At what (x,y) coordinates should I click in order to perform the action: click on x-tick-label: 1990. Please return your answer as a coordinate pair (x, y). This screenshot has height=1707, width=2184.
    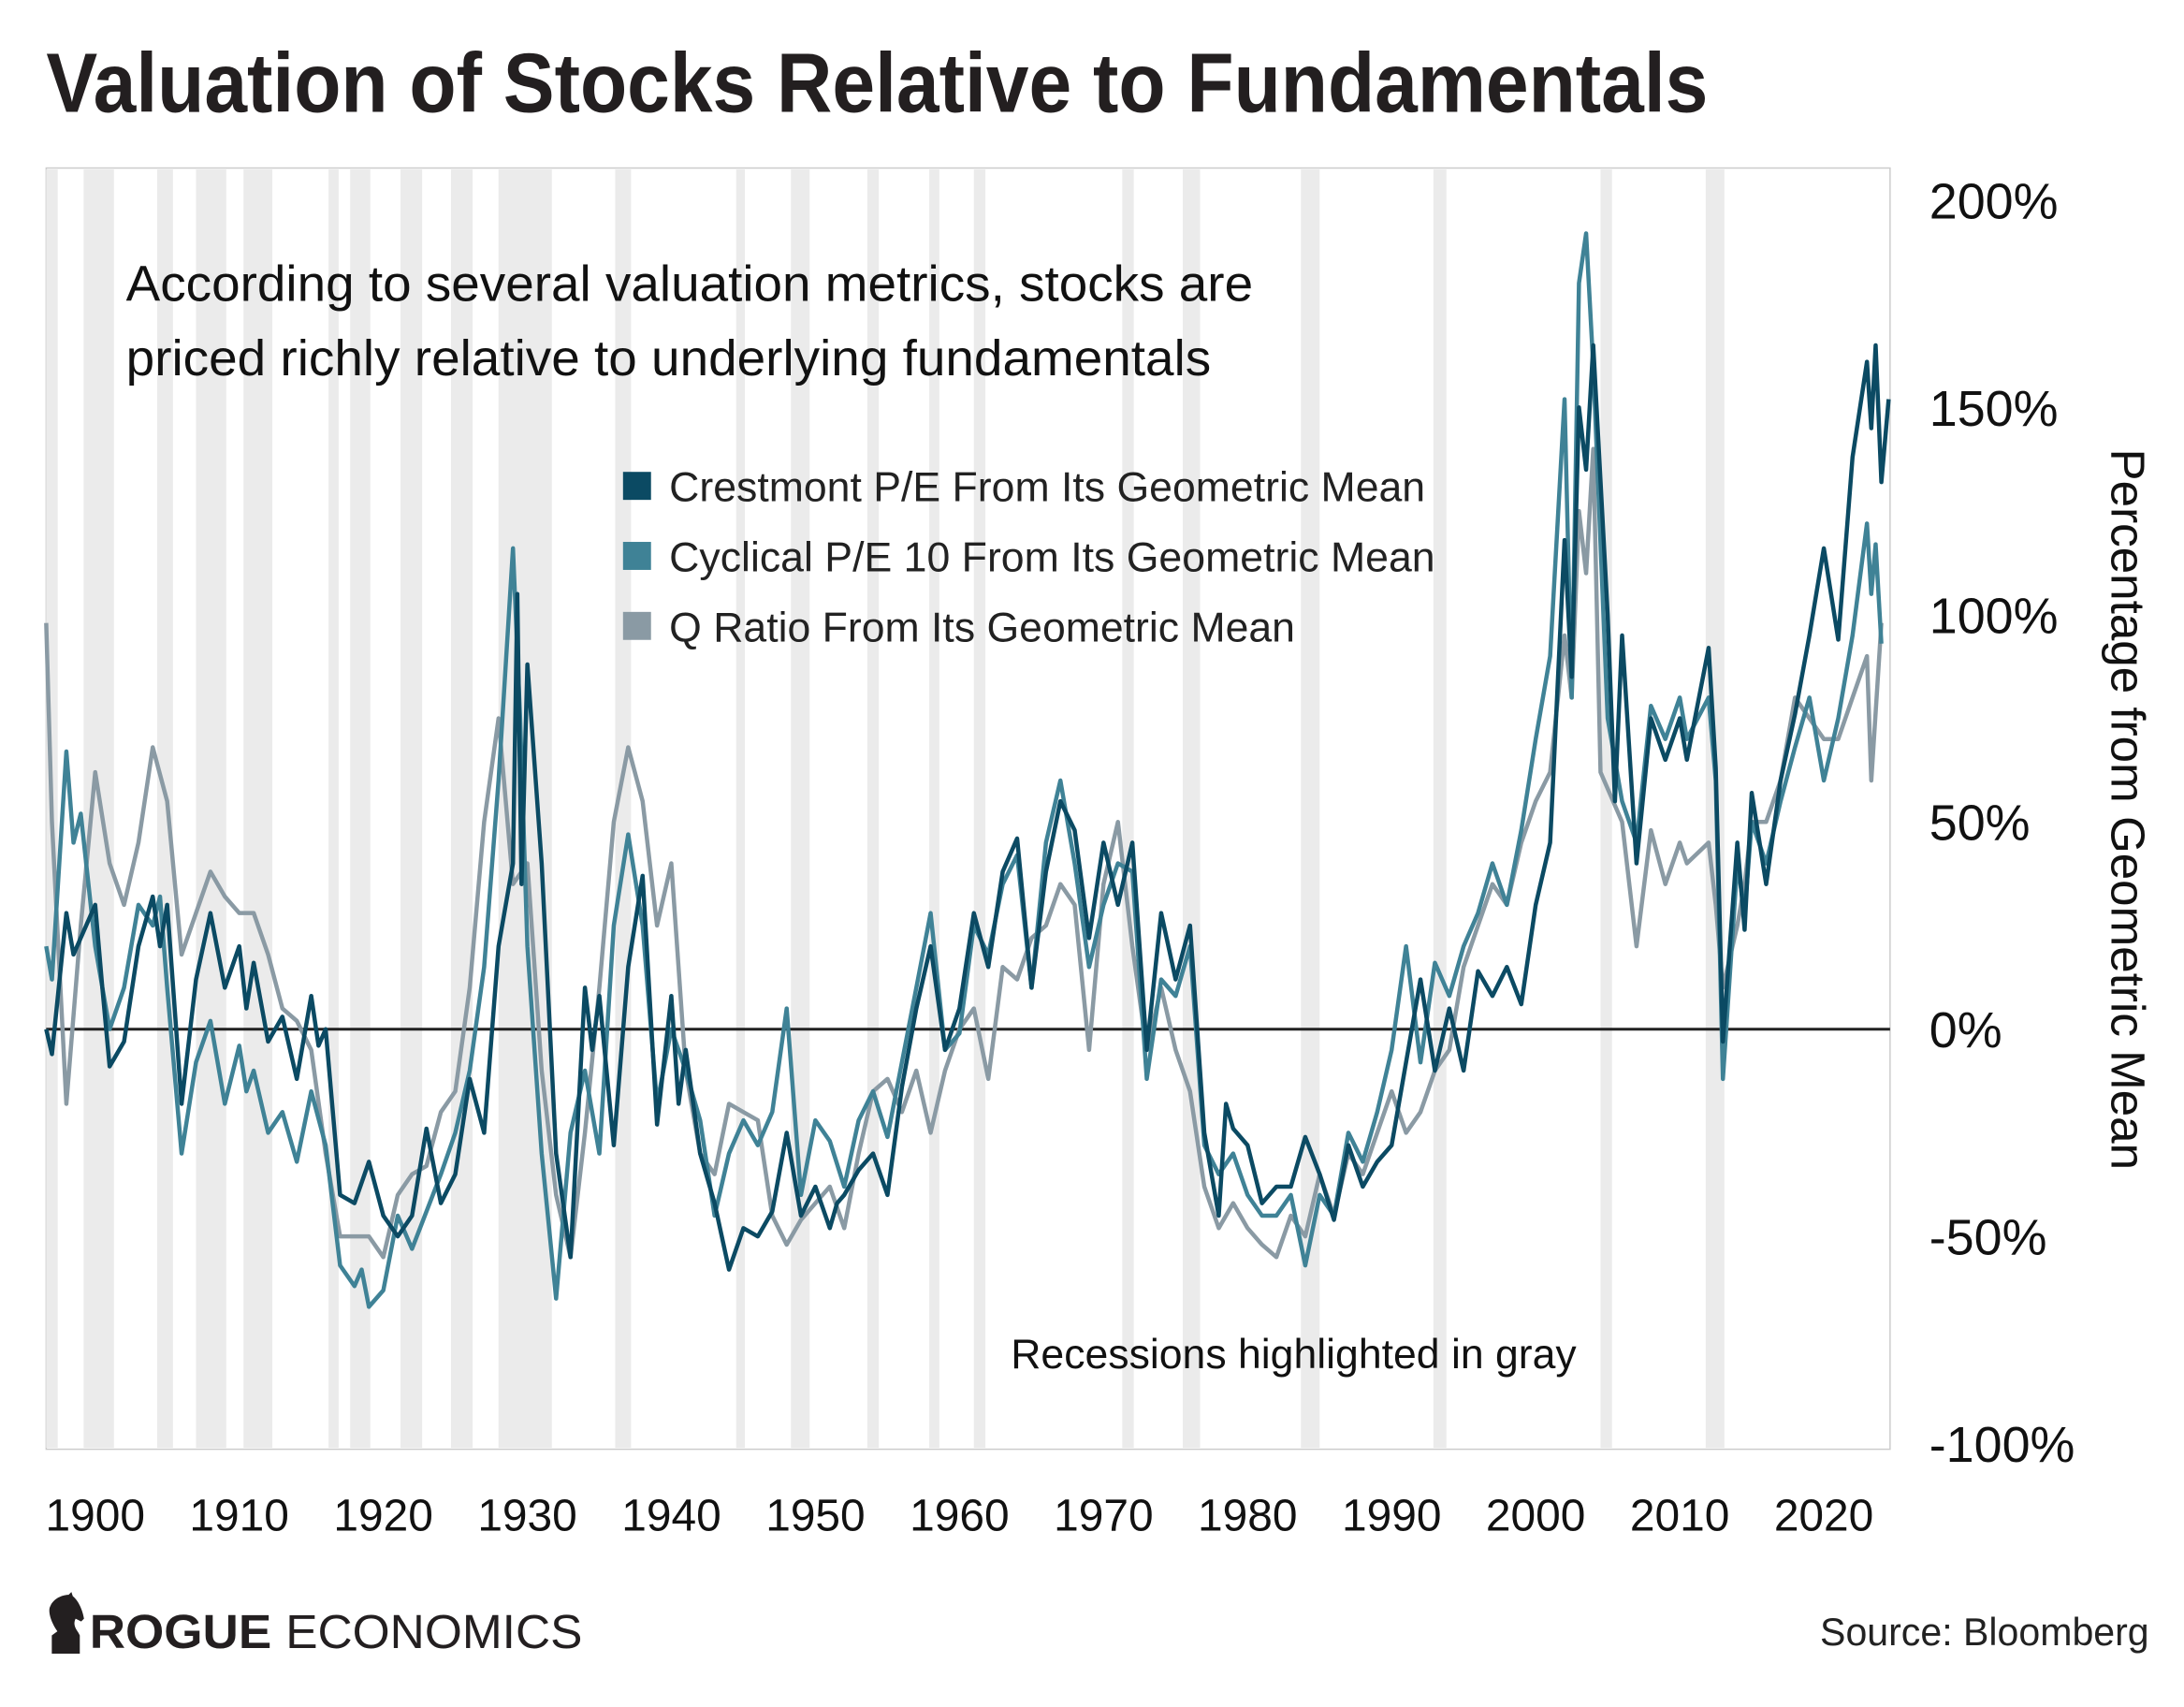
    Looking at the image, I should click on (1391, 1515).